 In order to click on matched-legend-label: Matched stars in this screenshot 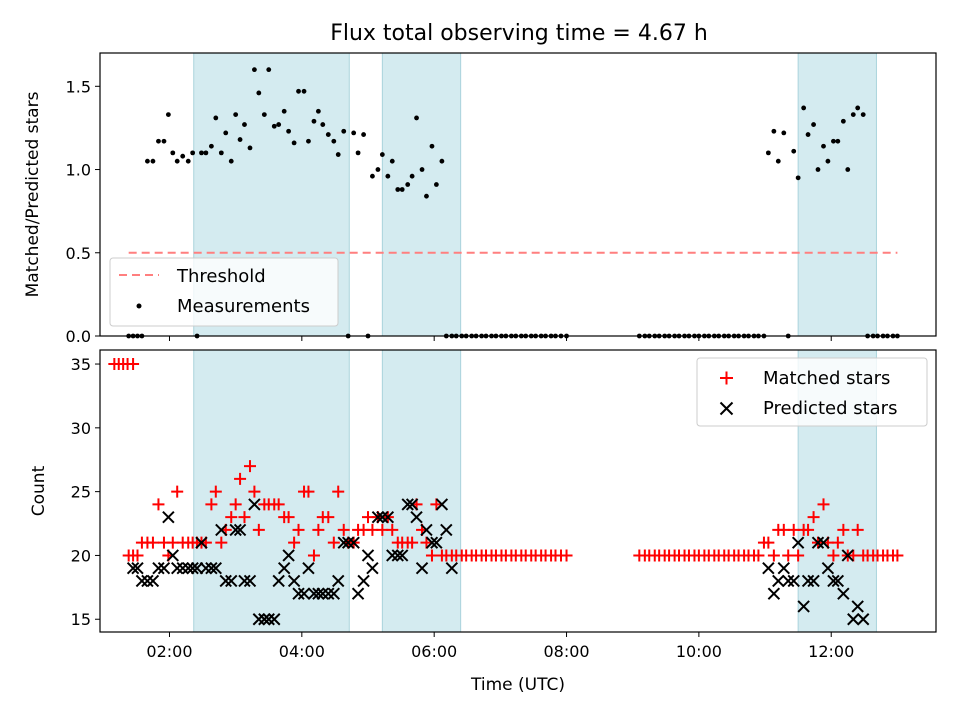, I will do `click(826, 378)`.